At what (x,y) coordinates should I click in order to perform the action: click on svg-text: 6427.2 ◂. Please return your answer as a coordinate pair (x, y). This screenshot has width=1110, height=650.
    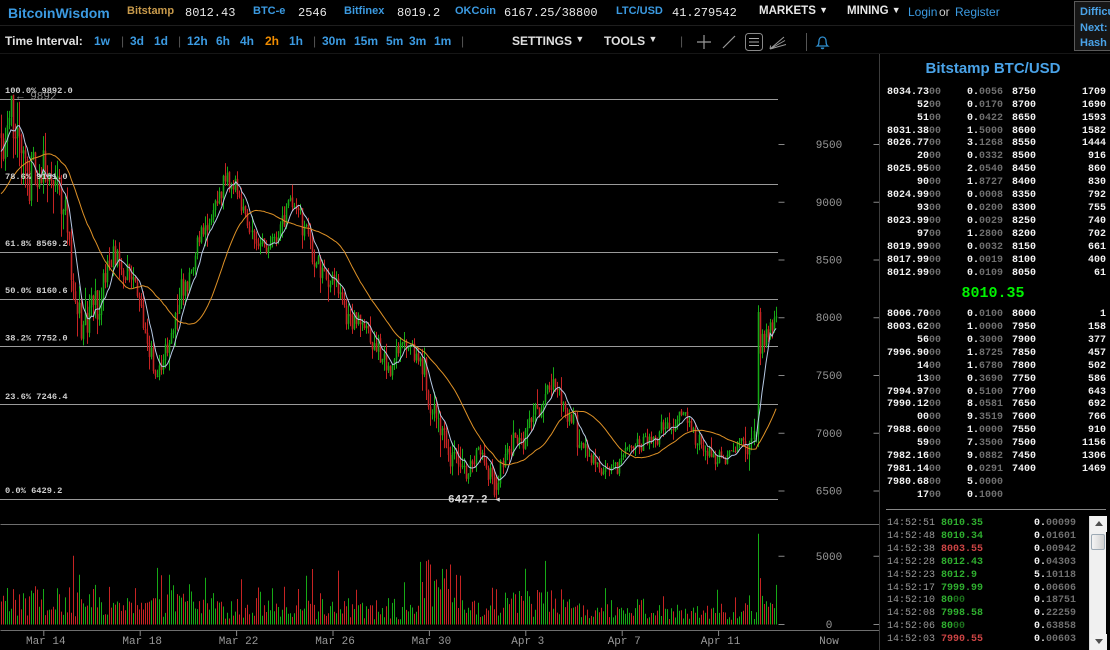
    Looking at the image, I should click on (474, 501).